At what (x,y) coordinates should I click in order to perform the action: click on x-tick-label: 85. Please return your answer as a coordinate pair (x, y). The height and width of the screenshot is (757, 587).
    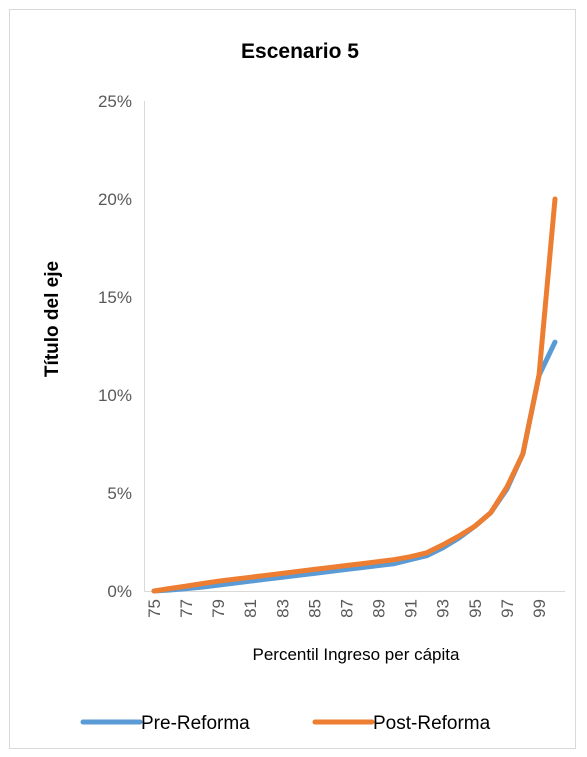
    Looking at the image, I should click on (314, 608).